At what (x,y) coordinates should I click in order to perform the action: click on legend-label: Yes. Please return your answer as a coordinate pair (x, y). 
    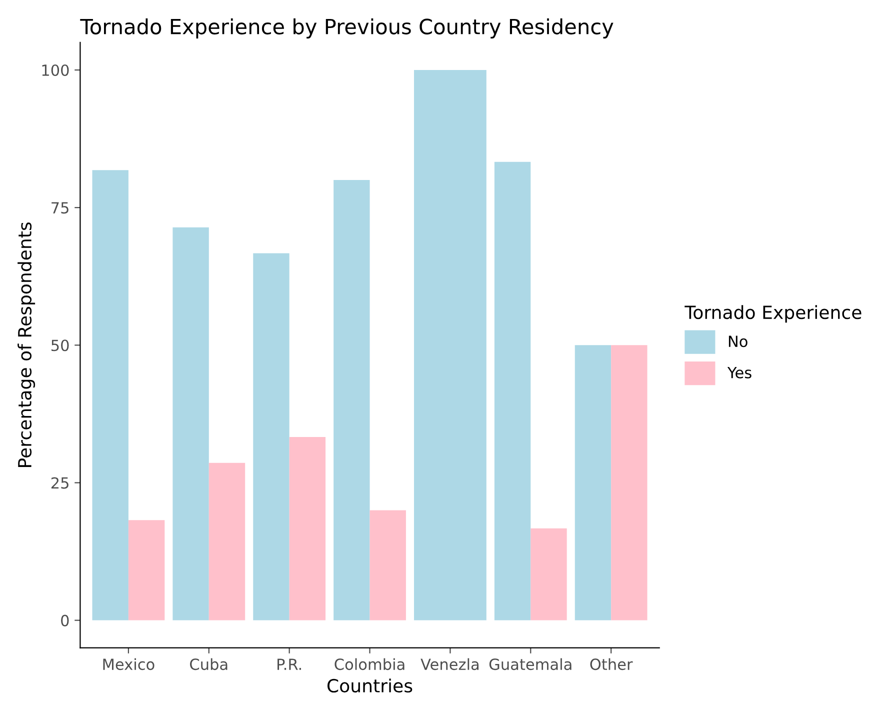
    Looking at the image, I should click on (739, 372).